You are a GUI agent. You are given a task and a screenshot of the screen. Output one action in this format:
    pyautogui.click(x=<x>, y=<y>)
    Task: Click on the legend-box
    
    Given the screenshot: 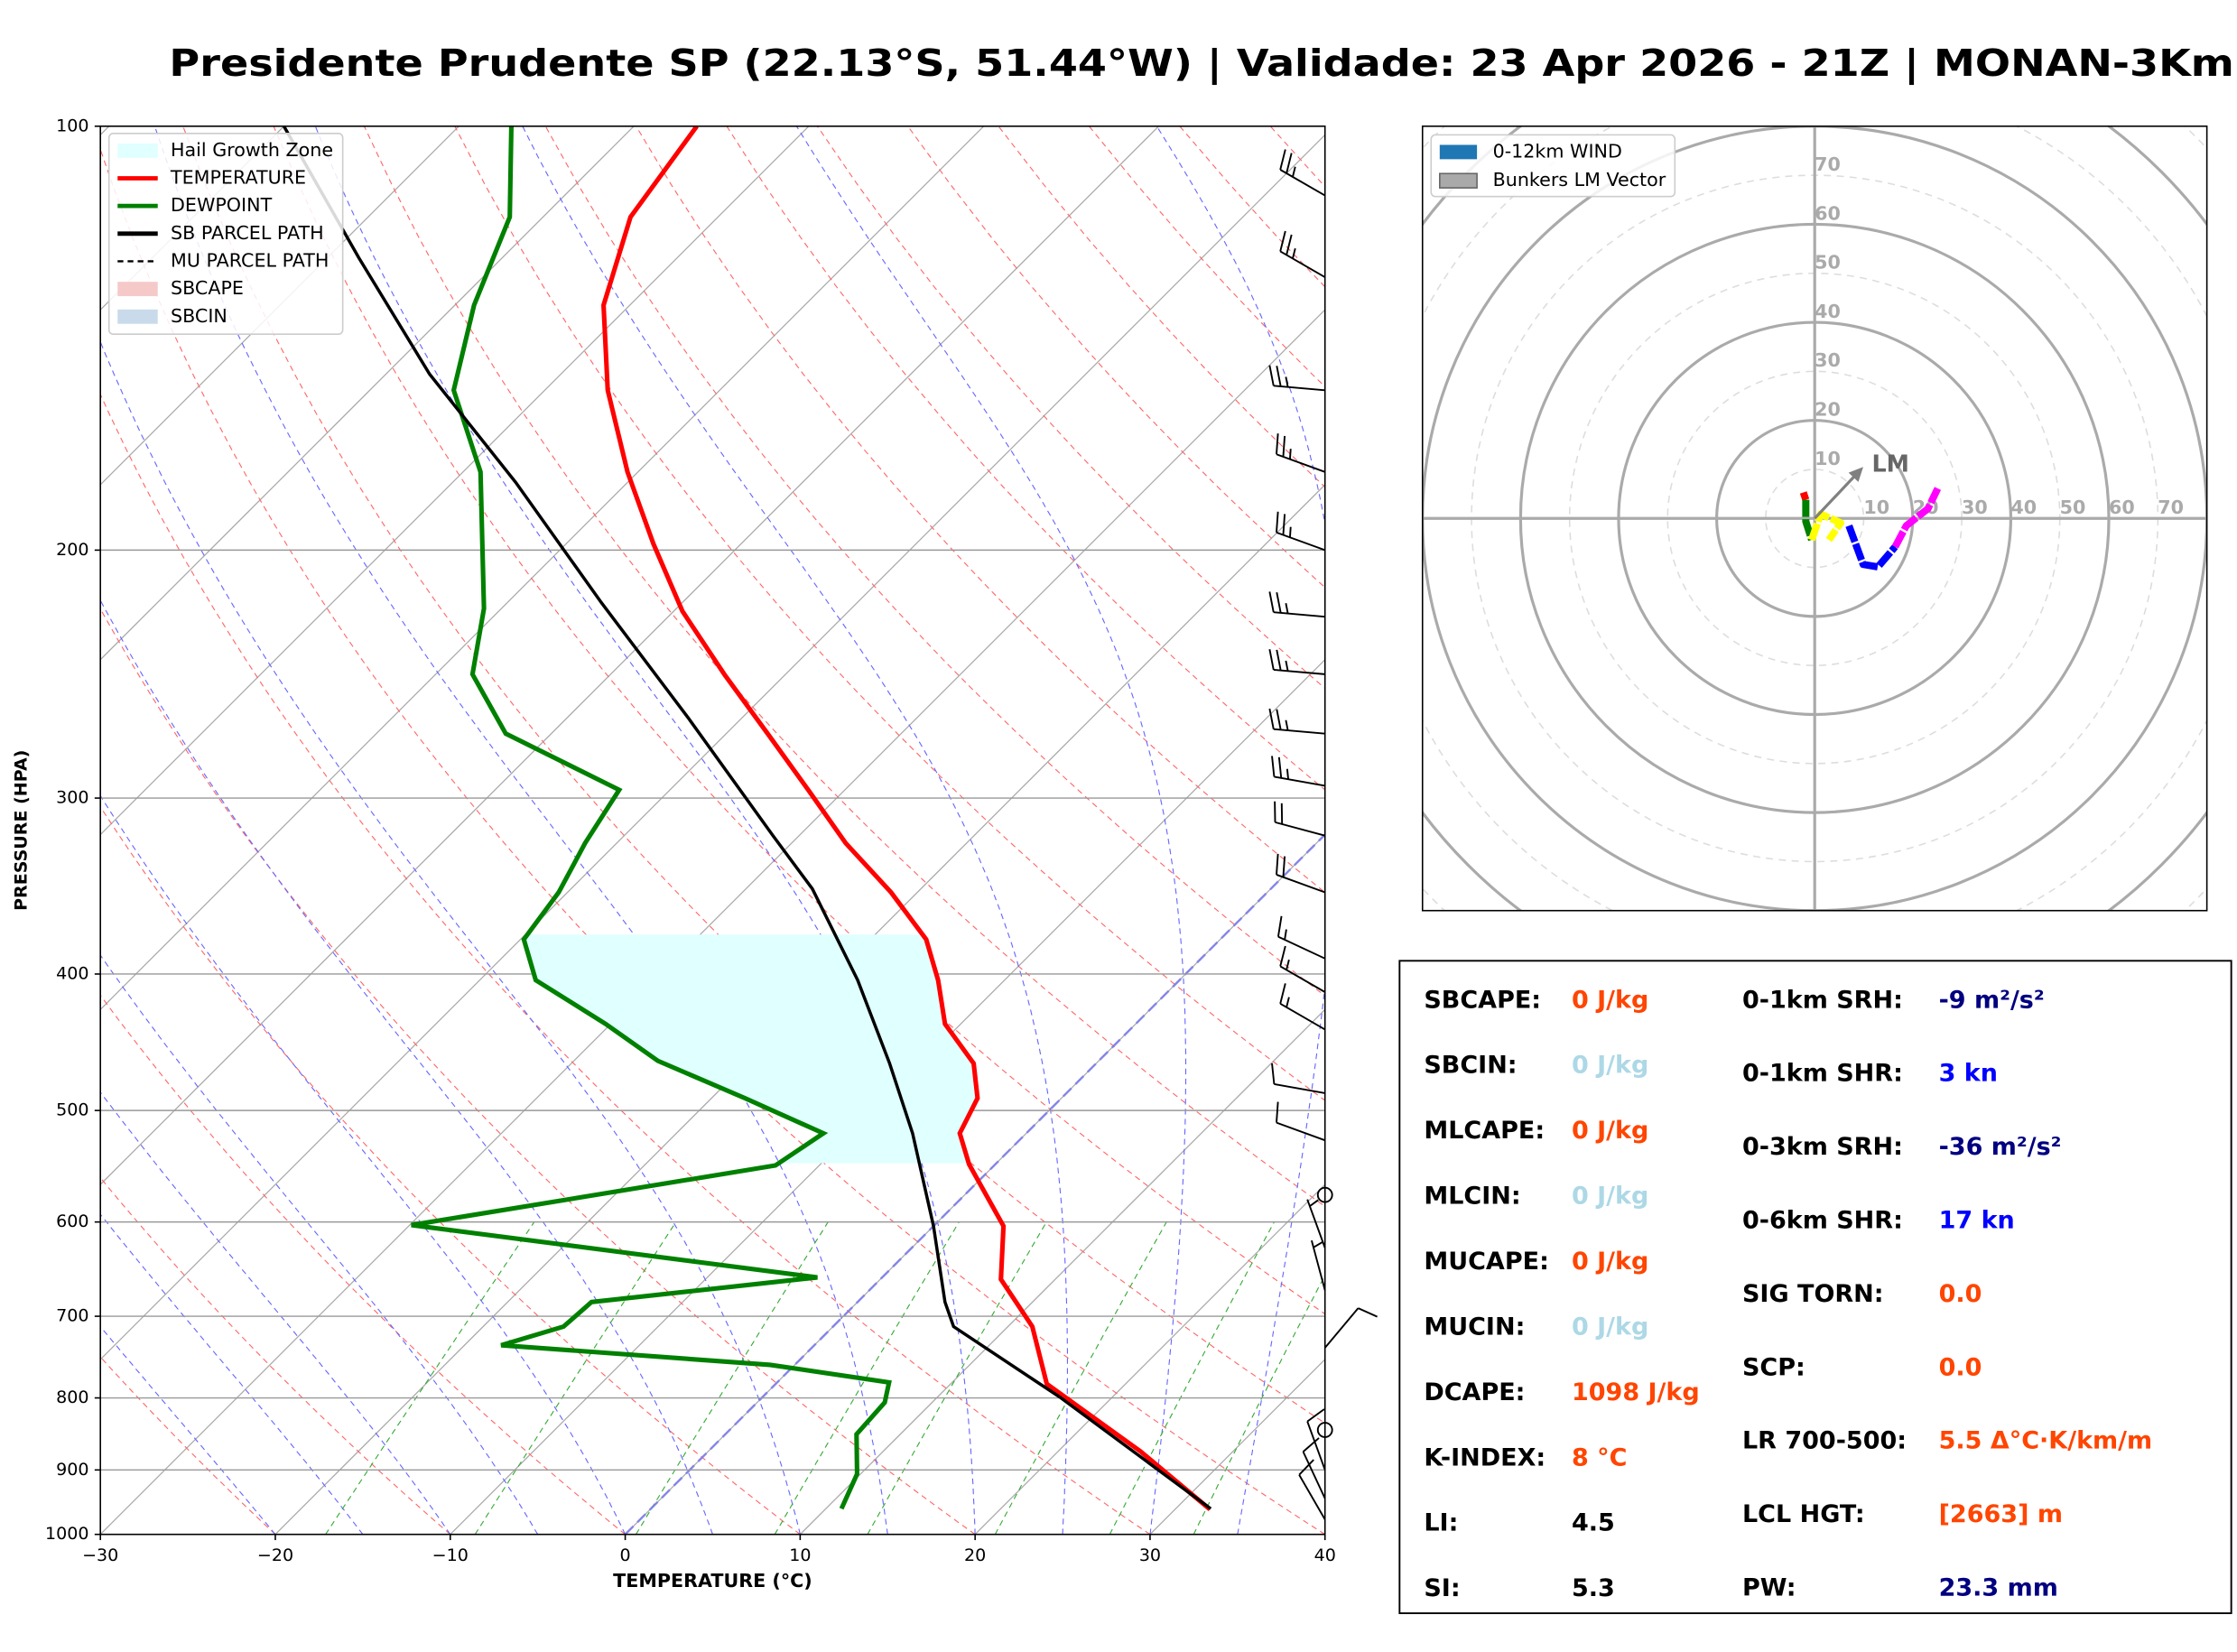 What is the action you would take?
    pyautogui.click(x=225, y=233)
    